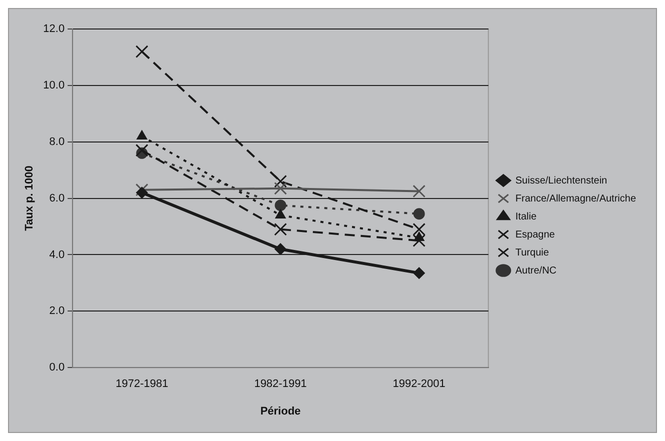 The width and height of the screenshot is (665, 441). Describe the element at coordinates (57, 142) in the screenshot. I see `y-tick-label: 8.0` at that location.